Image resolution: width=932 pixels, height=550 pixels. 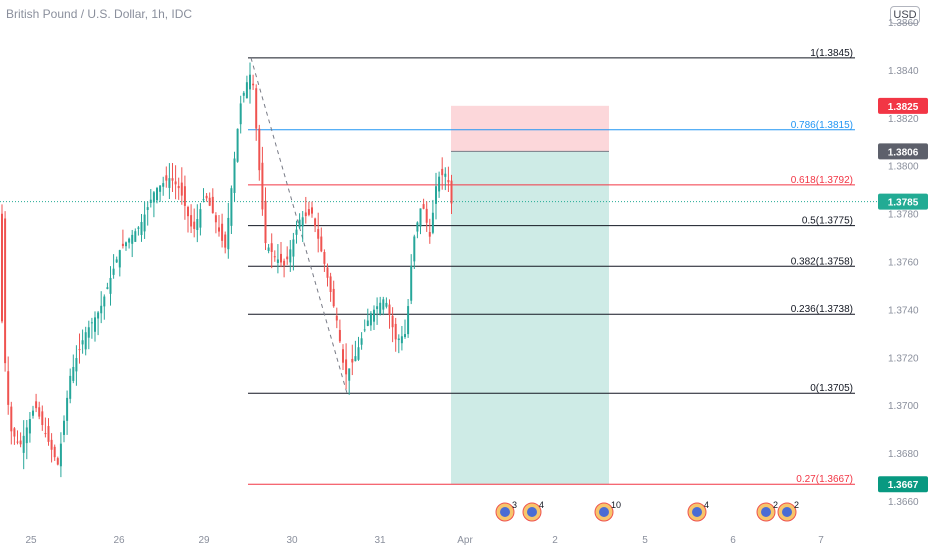 What do you see at coordinates (822, 261) in the screenshot?
I see `fib-level-label: 0.382(1.3758)` at bounding box center [822, 261].